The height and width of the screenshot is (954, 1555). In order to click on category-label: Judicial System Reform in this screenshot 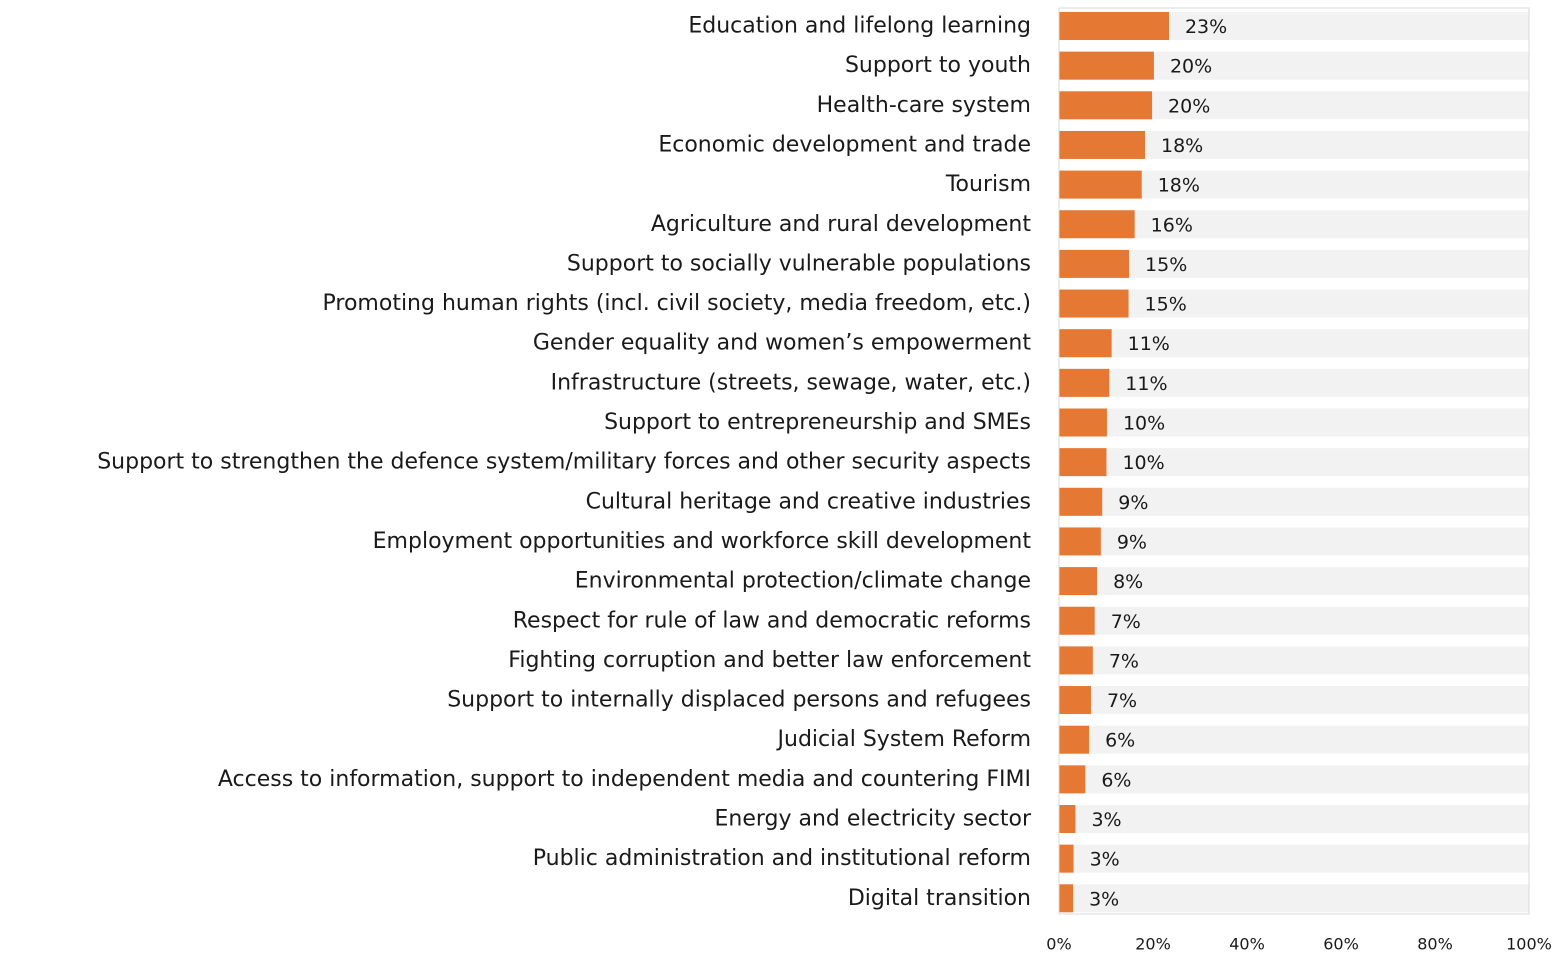, I will do `click(903, 739)`.